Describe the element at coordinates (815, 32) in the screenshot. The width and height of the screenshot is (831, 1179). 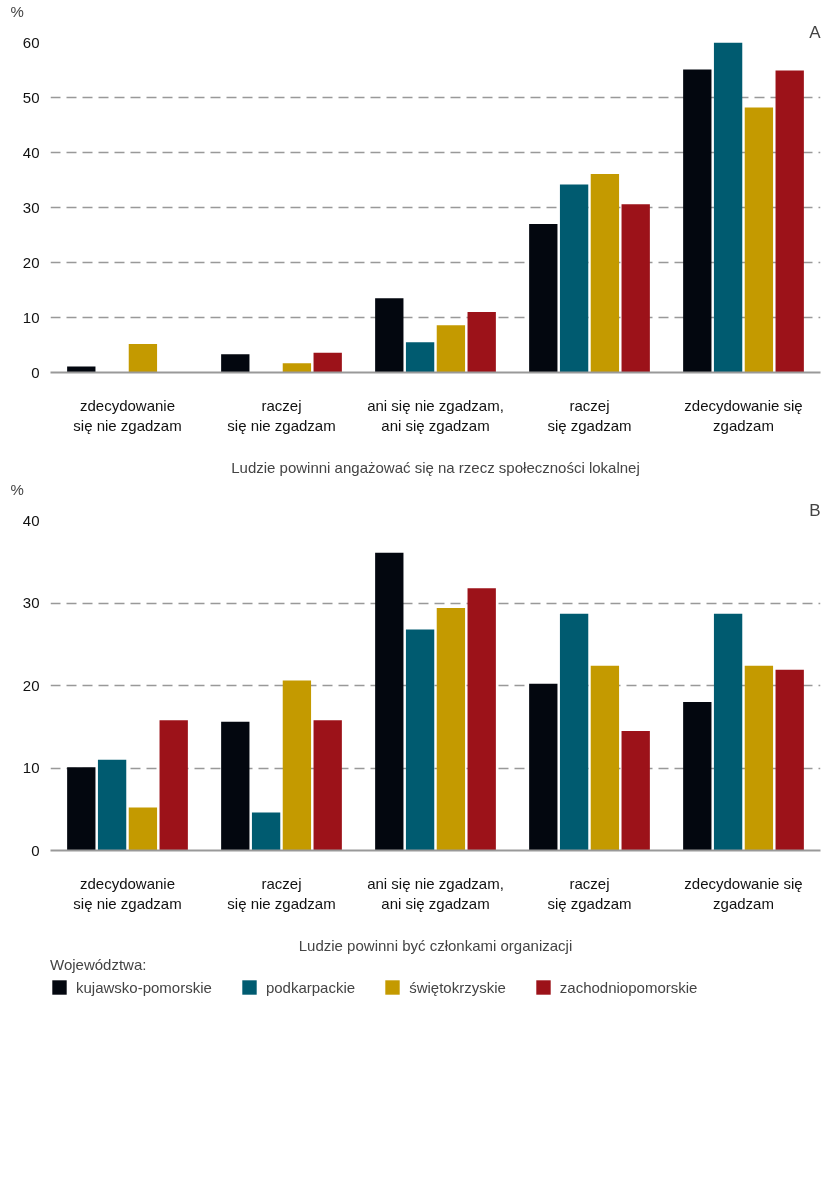
I see `text: A` at that location.